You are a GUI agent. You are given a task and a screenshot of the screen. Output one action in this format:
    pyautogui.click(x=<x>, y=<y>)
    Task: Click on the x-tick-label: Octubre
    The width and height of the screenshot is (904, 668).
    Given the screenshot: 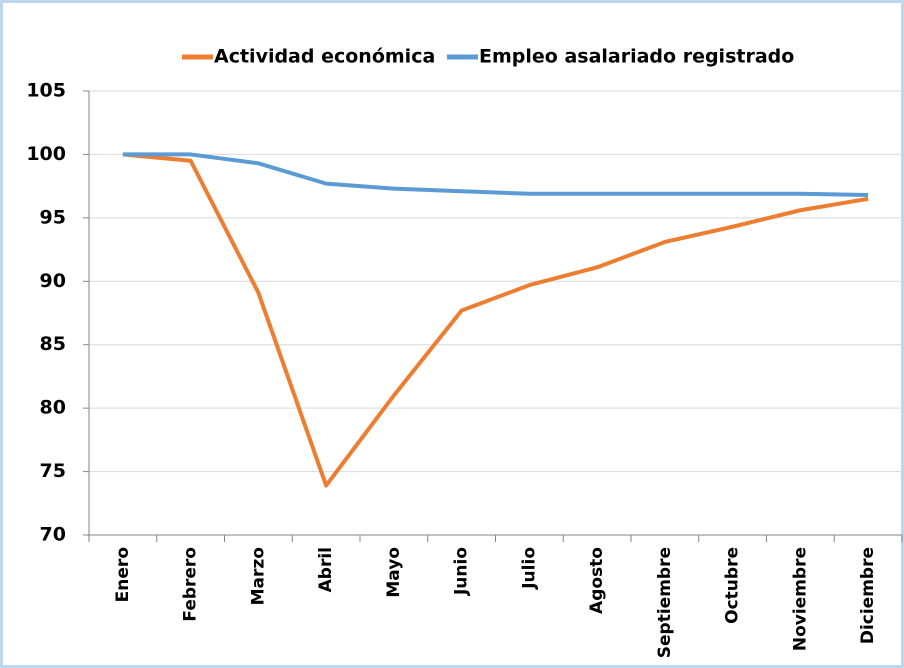 What is the action you would take?
    pyautogui.click(x=733, y=585)
    